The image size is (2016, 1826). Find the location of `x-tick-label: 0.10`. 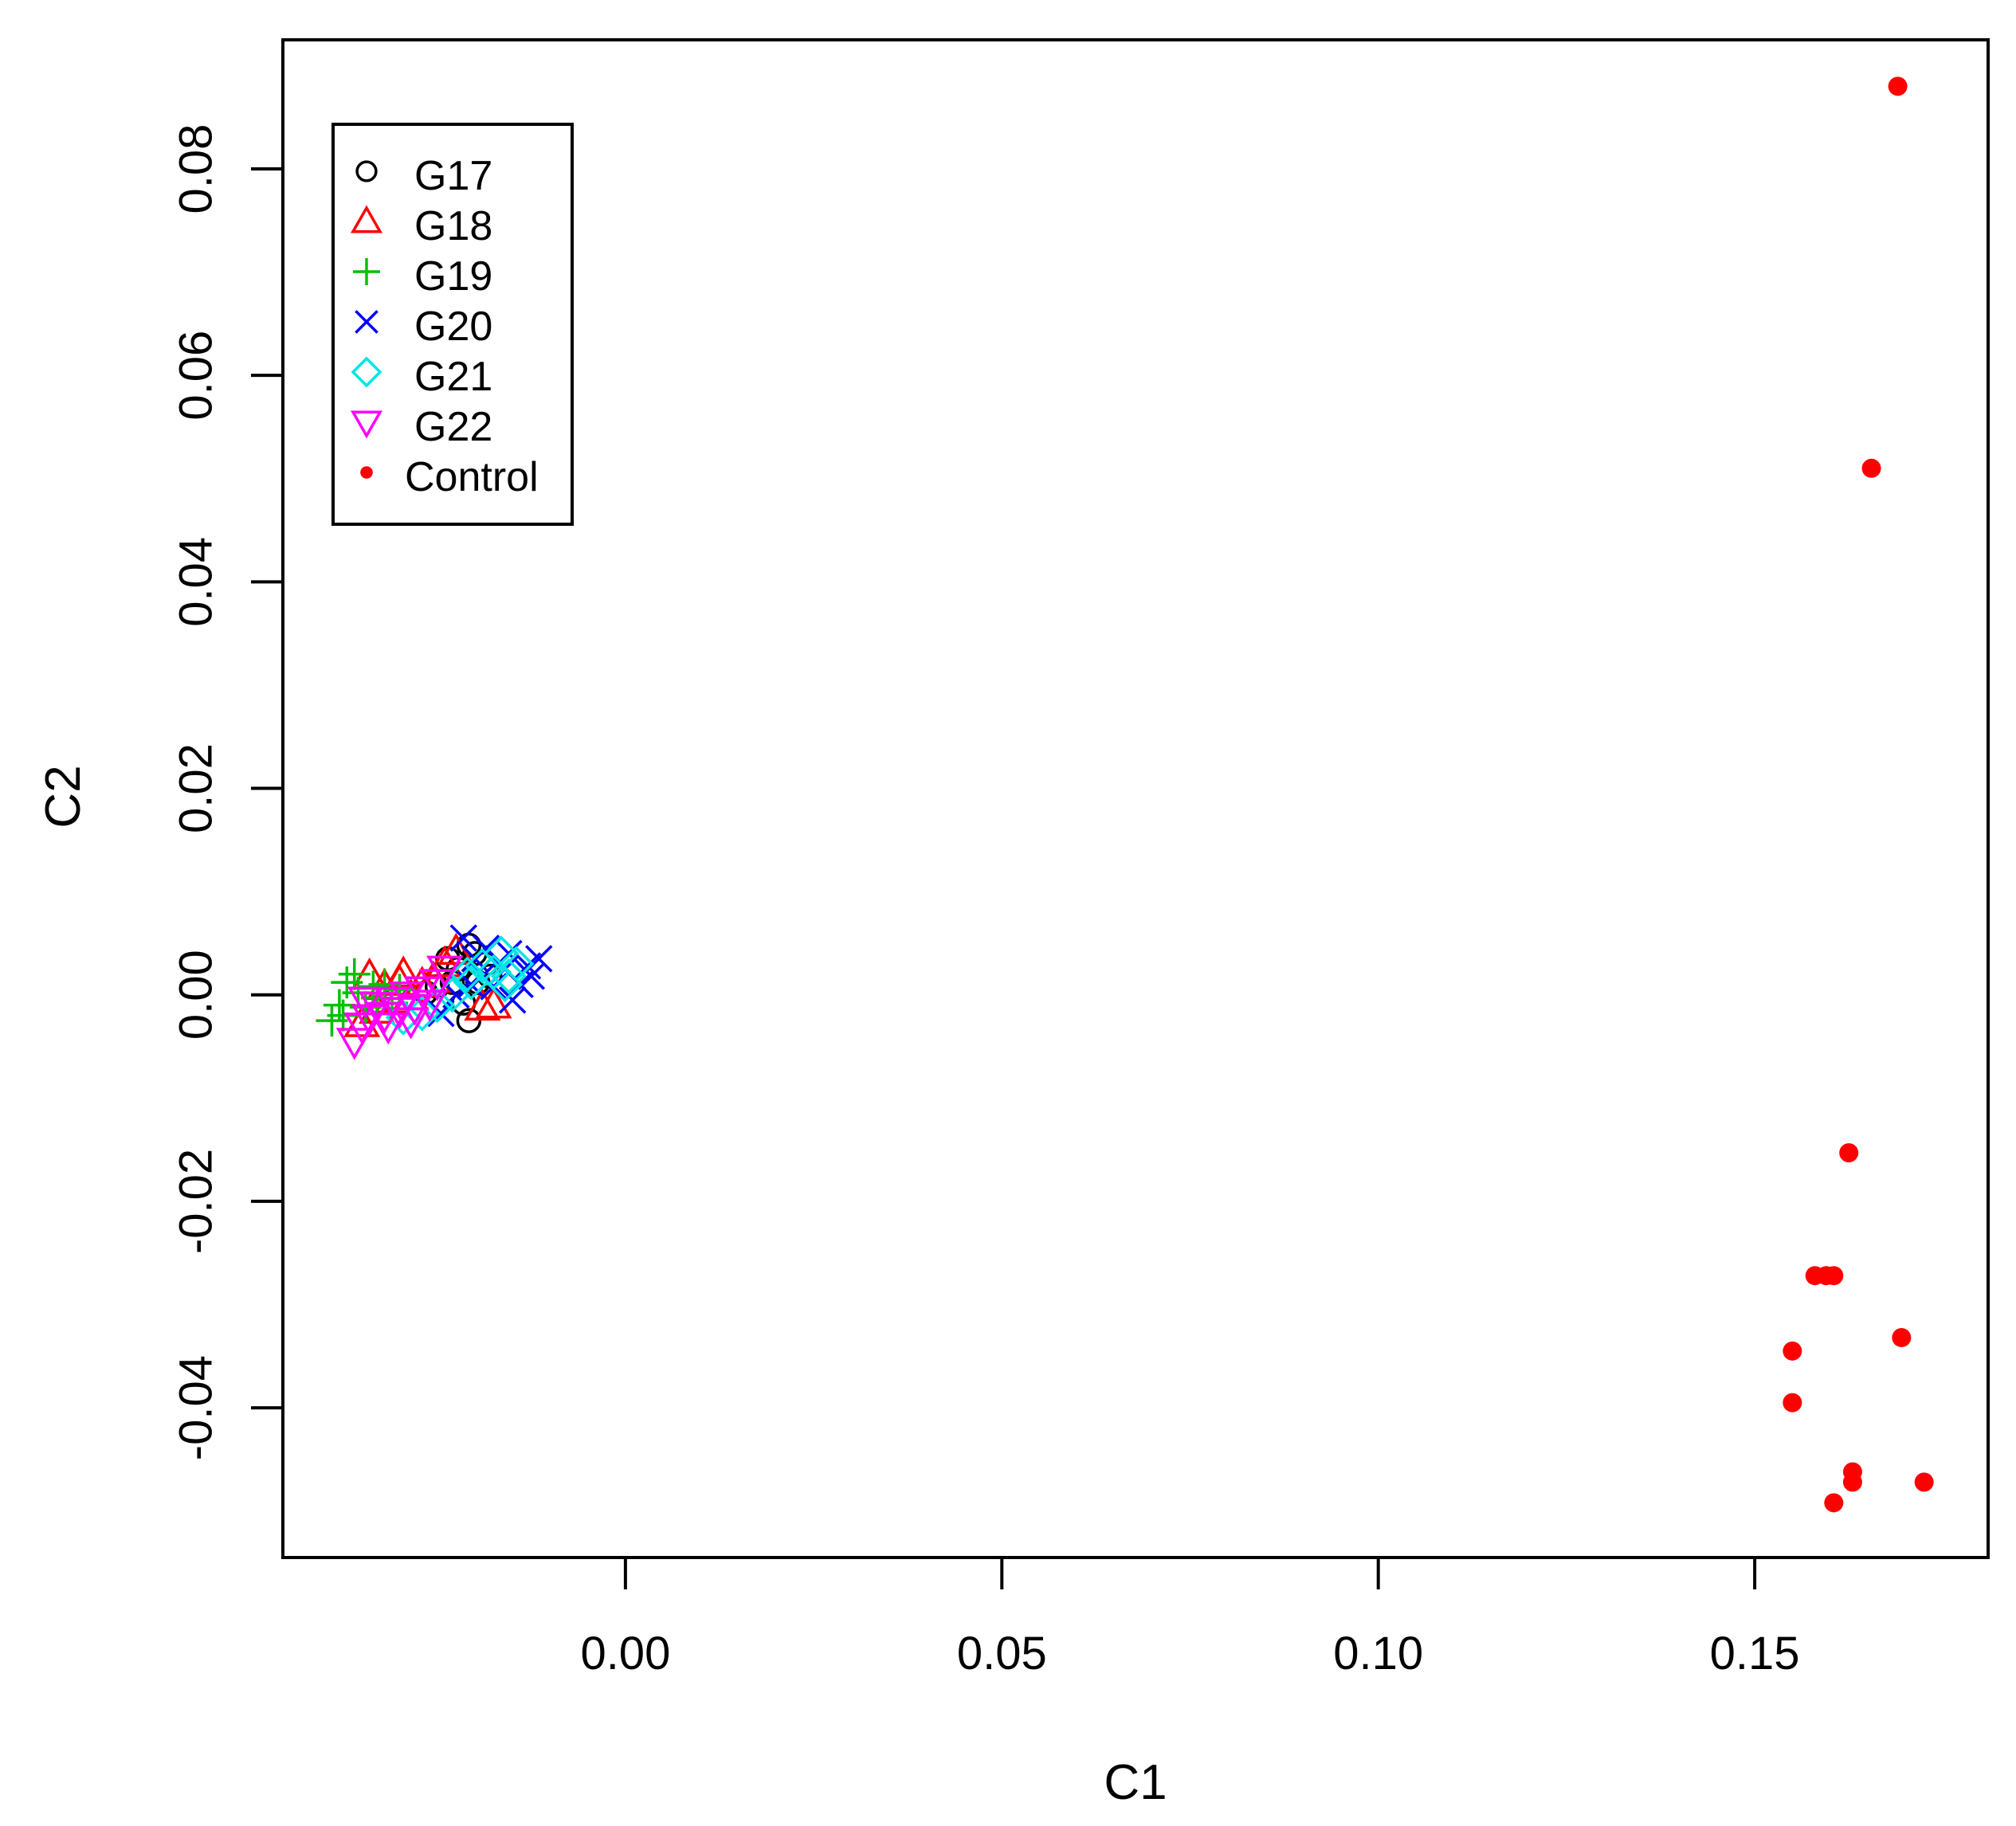

x-tick-label: 0.10 is located at coordinates (1378, 1654).